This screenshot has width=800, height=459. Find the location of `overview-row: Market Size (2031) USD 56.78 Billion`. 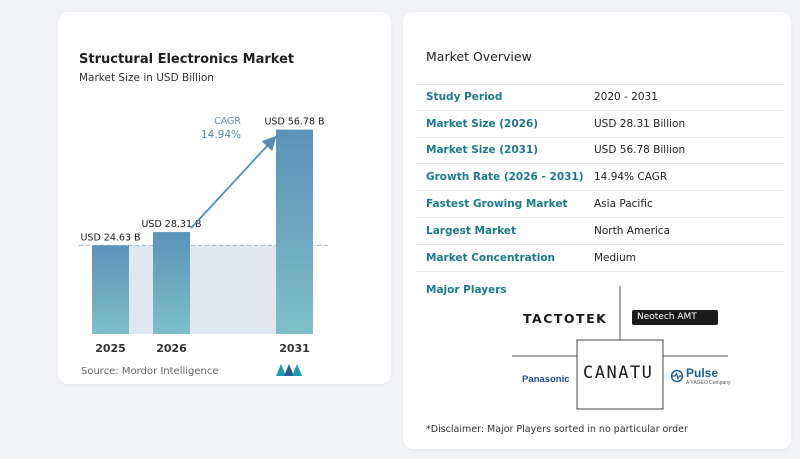

overview-row: Market Size (2031) USD 56.78 Billion is located at coordinates (600, 151).